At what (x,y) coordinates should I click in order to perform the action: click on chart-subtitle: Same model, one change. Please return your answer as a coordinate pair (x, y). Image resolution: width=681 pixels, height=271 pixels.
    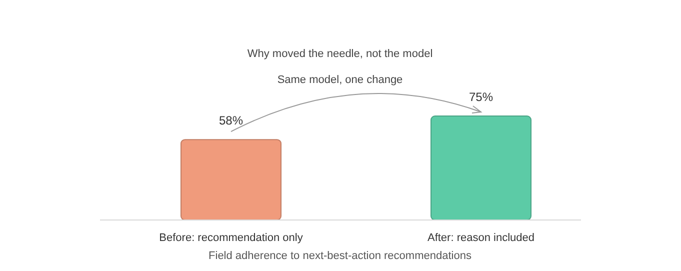
    Looking at the image, I should click on (340, 80).